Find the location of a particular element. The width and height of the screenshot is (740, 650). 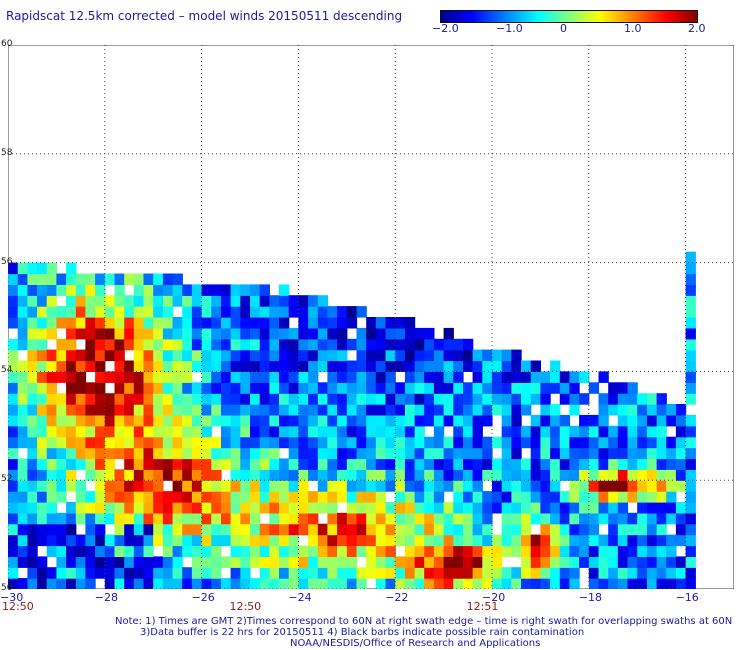

colorbar-tick: 0 is located at coordinates (563, 28).